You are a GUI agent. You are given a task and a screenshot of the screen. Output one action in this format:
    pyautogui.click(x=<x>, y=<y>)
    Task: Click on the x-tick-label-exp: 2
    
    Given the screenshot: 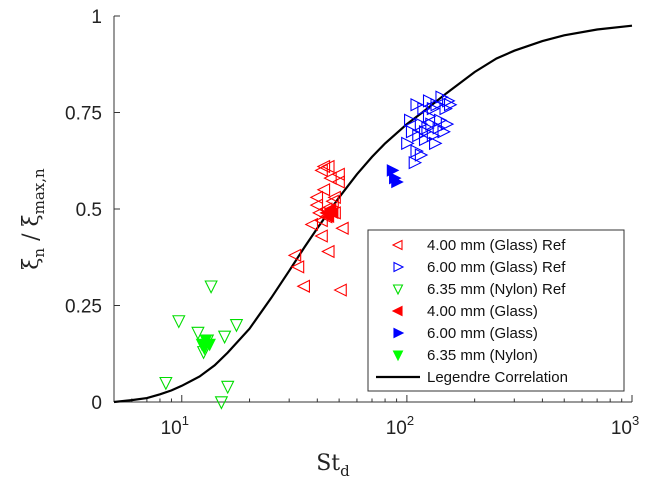 What is the action you would take?
    pyautogui.click(x=410, y=420)
    